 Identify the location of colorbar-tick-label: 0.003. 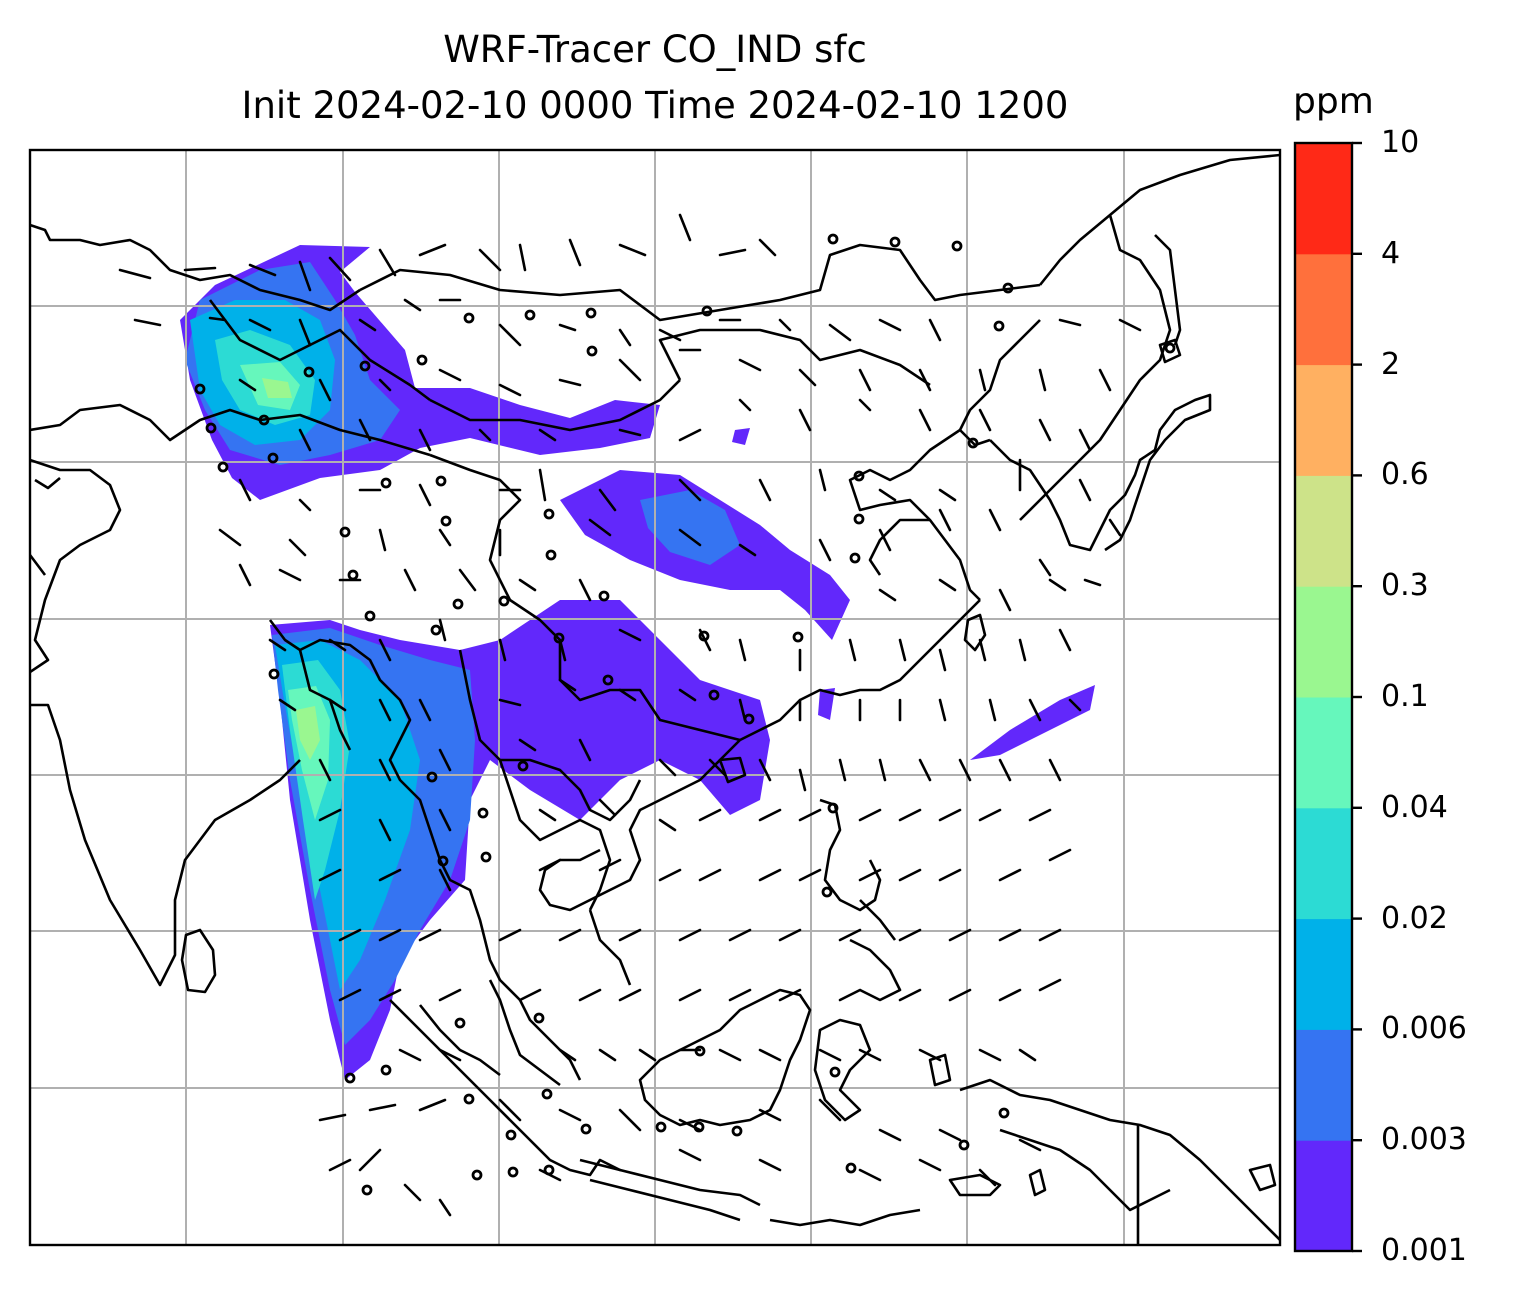
(1424, 1140).